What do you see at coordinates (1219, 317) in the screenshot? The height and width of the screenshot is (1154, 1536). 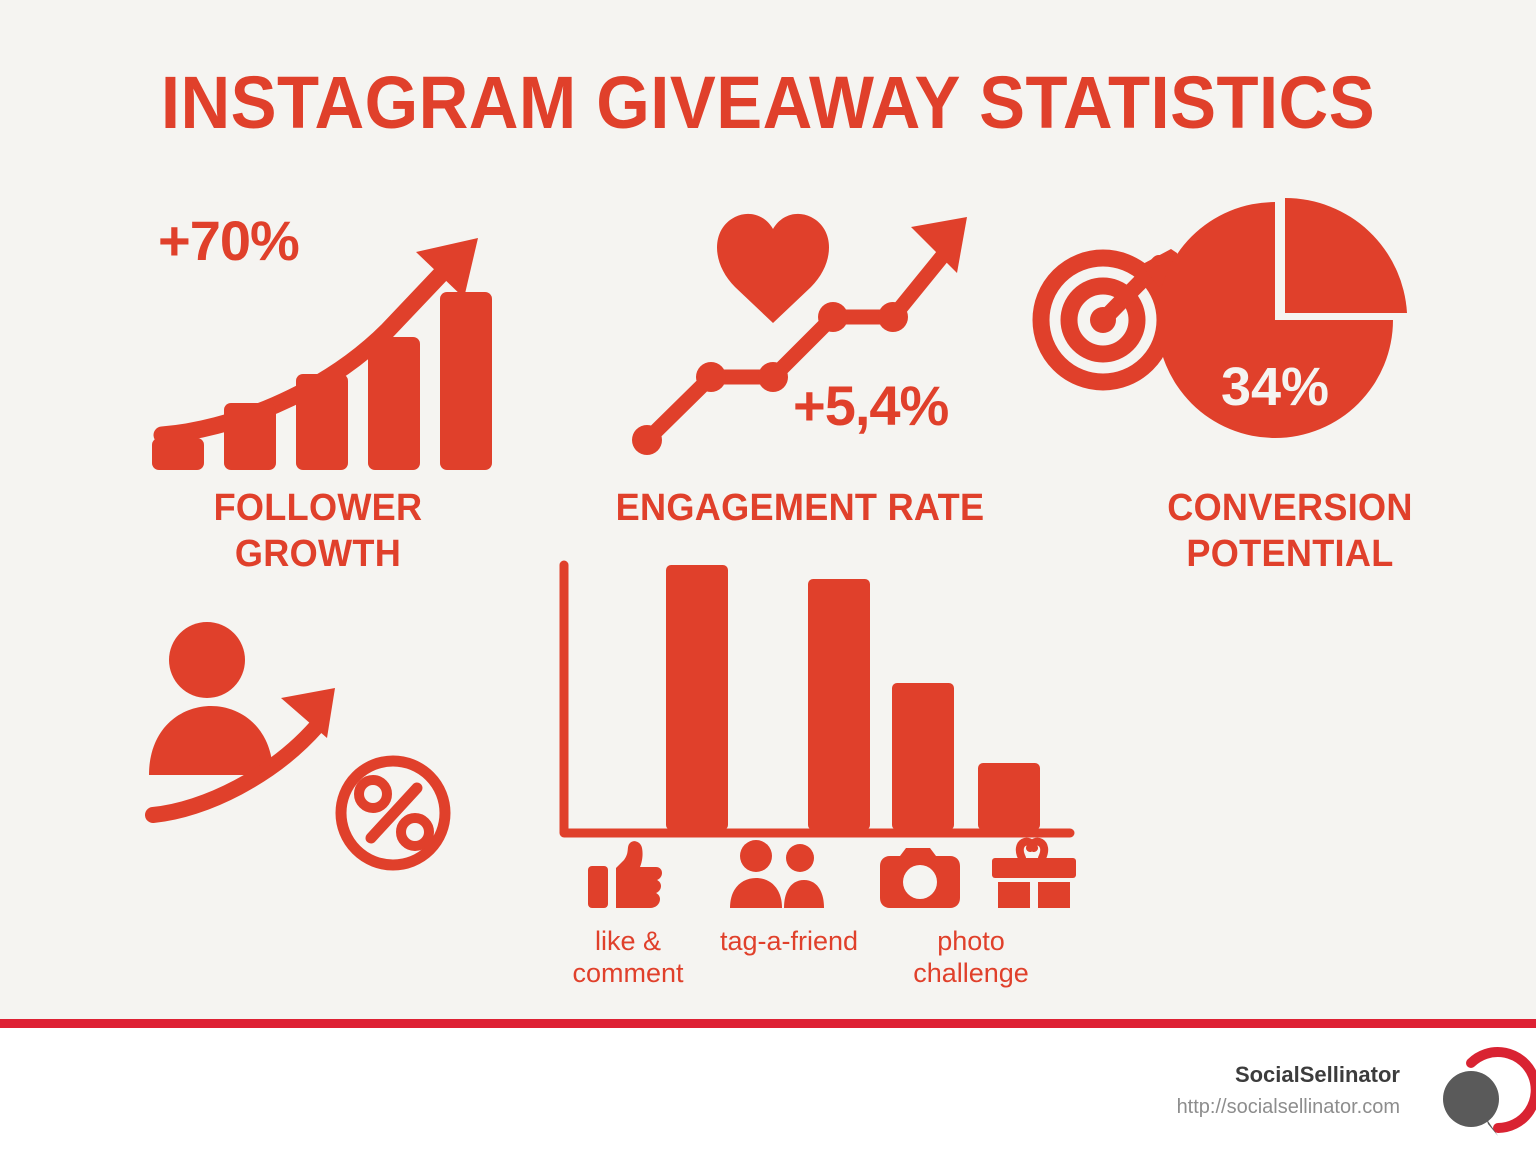 I see `target-dart-pie-chart-icon: 34%` at bounding box center [1219, 317].